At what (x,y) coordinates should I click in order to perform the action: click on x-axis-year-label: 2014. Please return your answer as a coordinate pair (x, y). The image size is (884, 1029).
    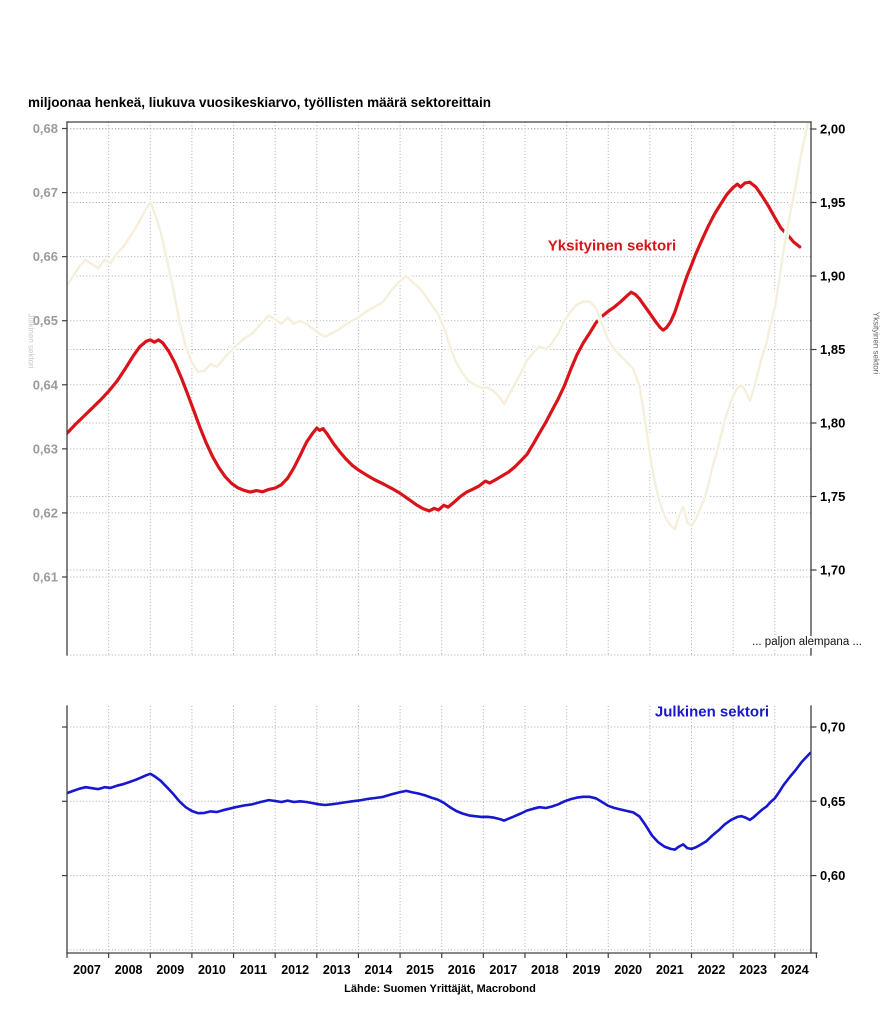
    Looking at the image, I should click on (379, 970).